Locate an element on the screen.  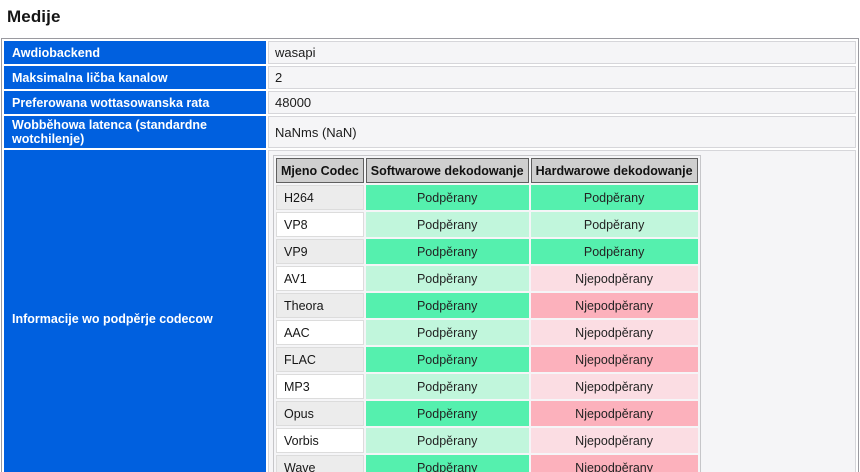
codec-name-cell: Vorbis is located at coordinates (320, 440).